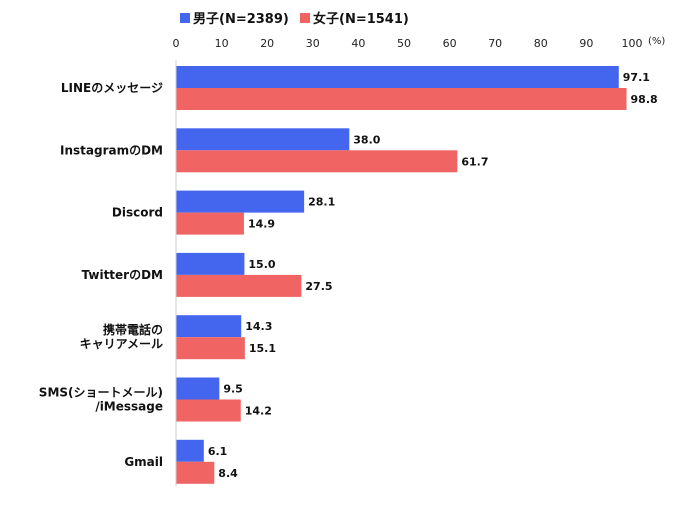 Image resolution: width=700 pixels, height=516 pixels. Describe the element at coordinates (218, 451) in the screenshot. I see `value-label-6-0: 6.1` at that location.